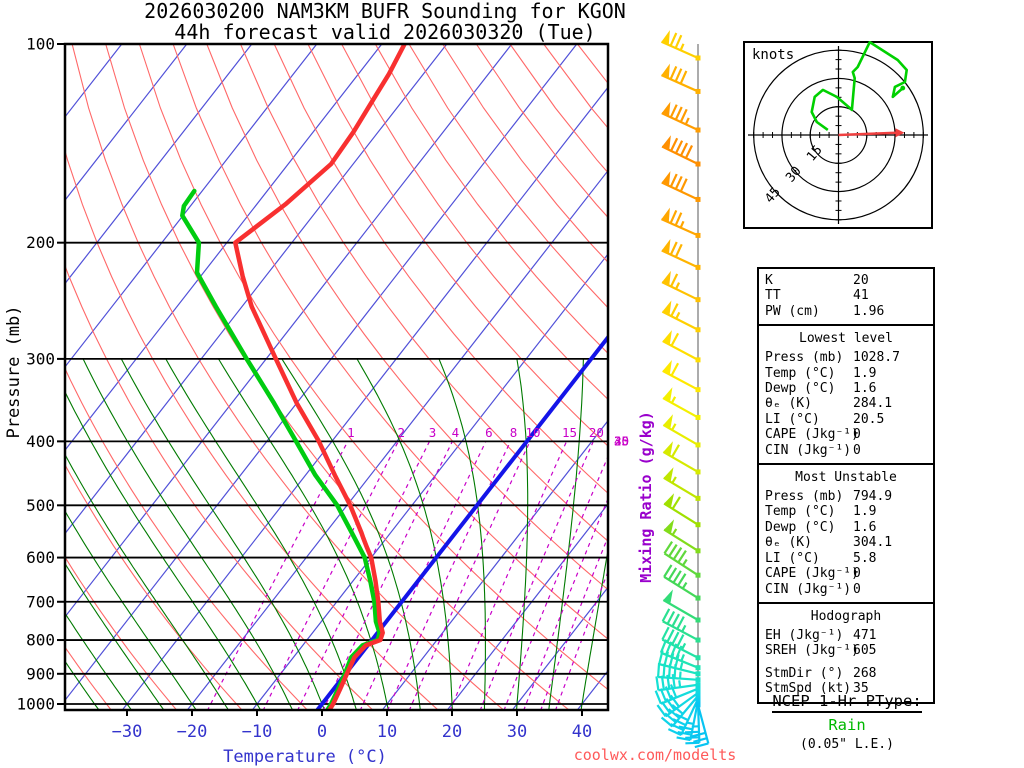 The width and height of the screenshot is (1024, 768). What do you see at coordinates (40, 441) in the screenshot?
I see `pressure-tick-label: 400` at bounding box center [40, 441].